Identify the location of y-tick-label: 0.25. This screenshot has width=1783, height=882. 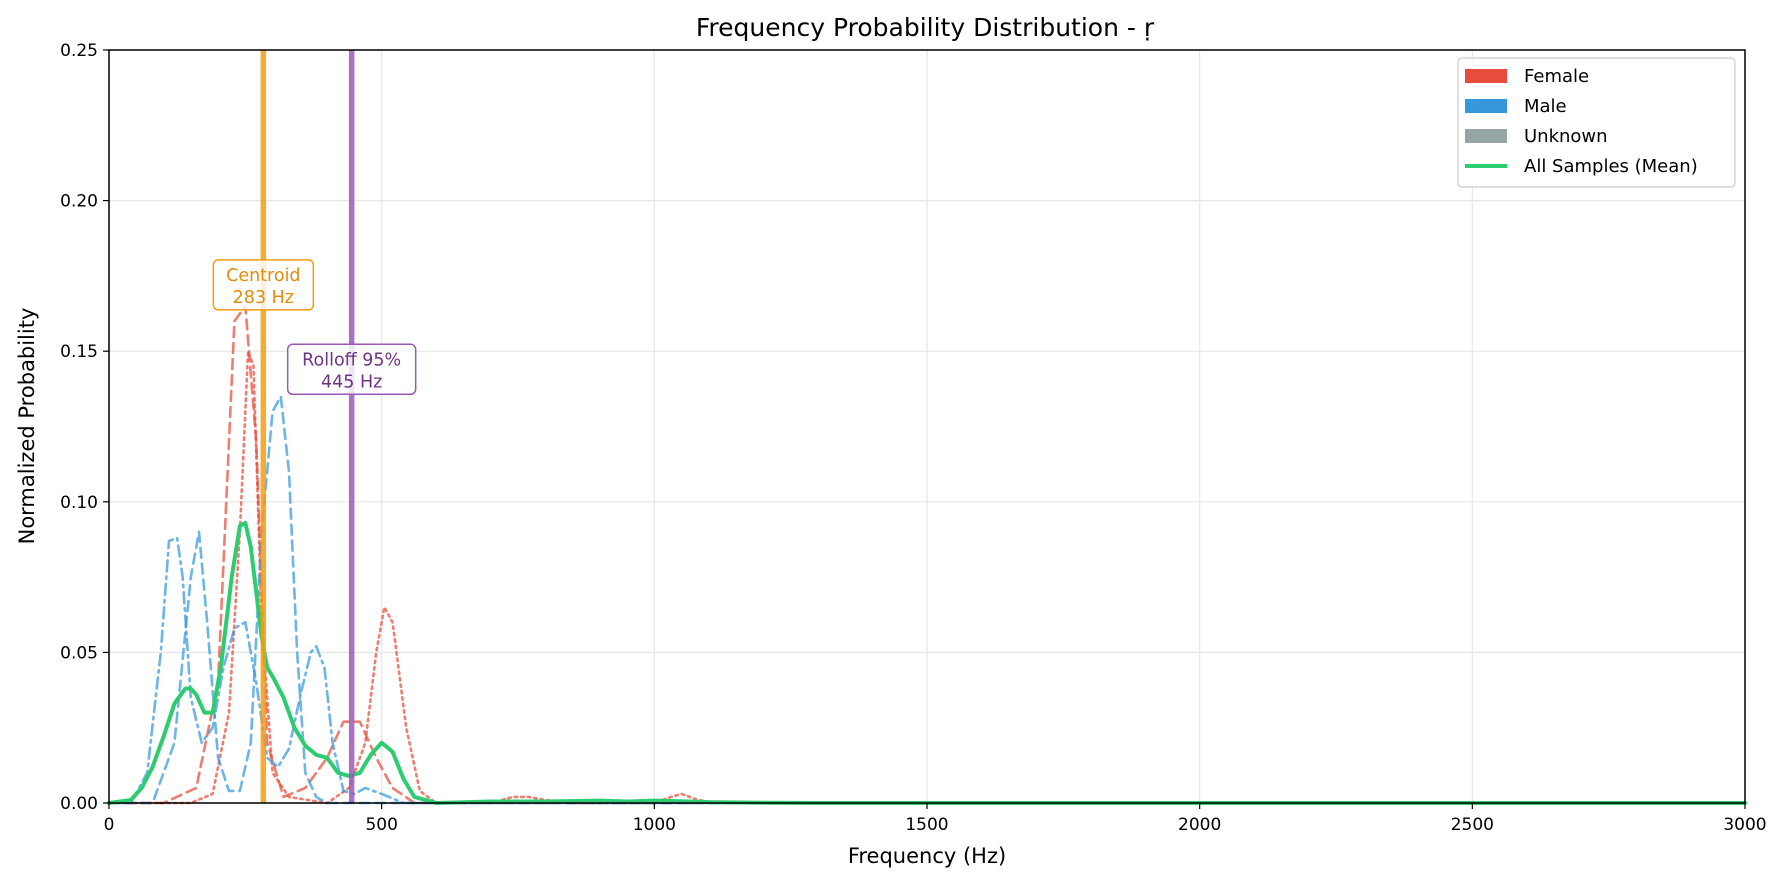
(79, 51).